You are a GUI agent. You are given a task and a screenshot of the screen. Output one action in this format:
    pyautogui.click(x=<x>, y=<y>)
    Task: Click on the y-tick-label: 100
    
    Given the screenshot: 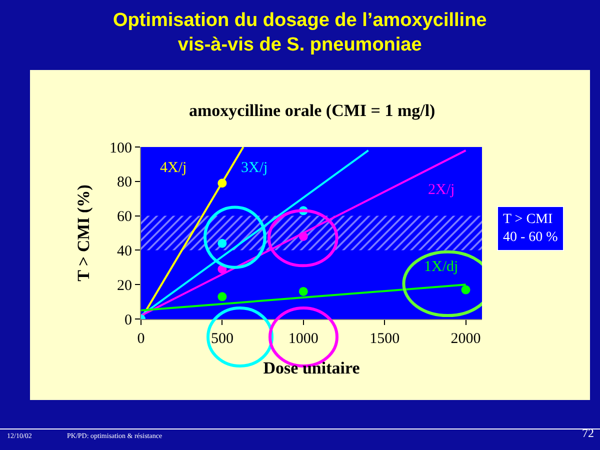 What is the action you would take?
    pyautogui.click(x=121, y=148)
    